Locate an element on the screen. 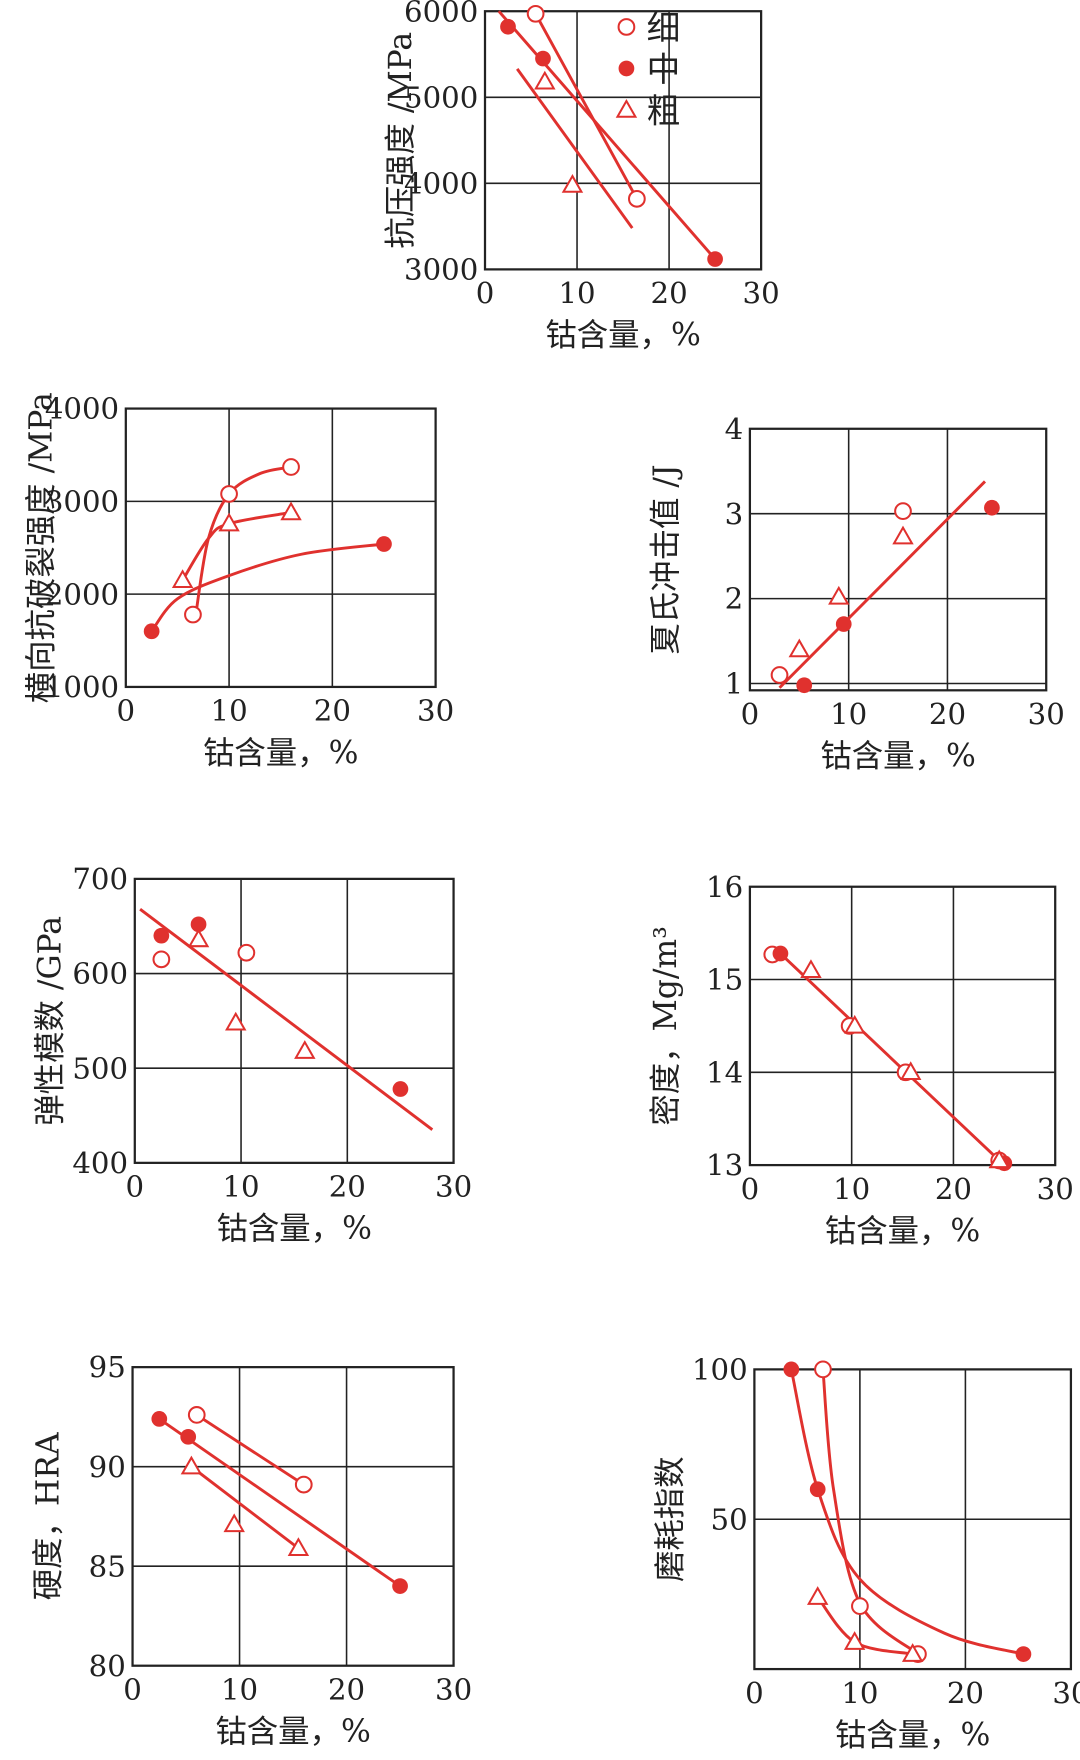 The width and height of the screenshot is (1080, 1760). y-tick-label: 5000 is located at coordinates (441, 97).